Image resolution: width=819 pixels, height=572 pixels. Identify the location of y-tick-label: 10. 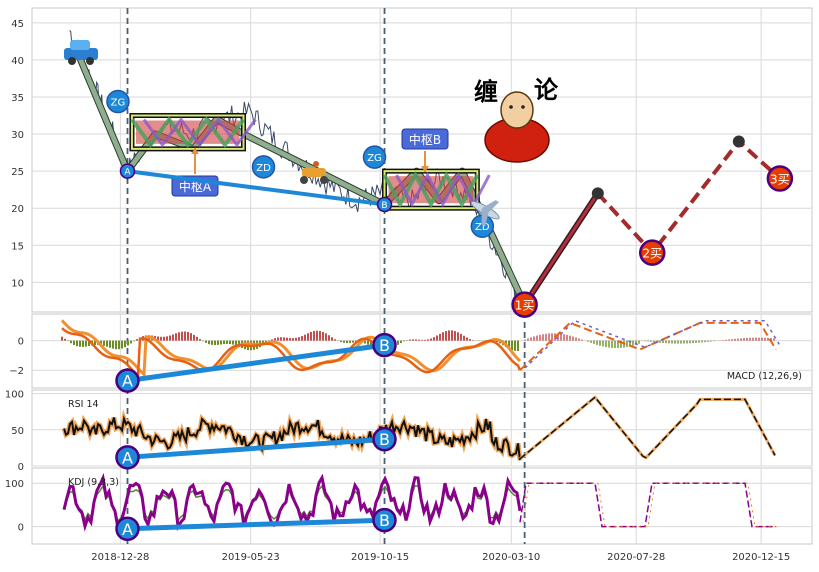
(17, 283).